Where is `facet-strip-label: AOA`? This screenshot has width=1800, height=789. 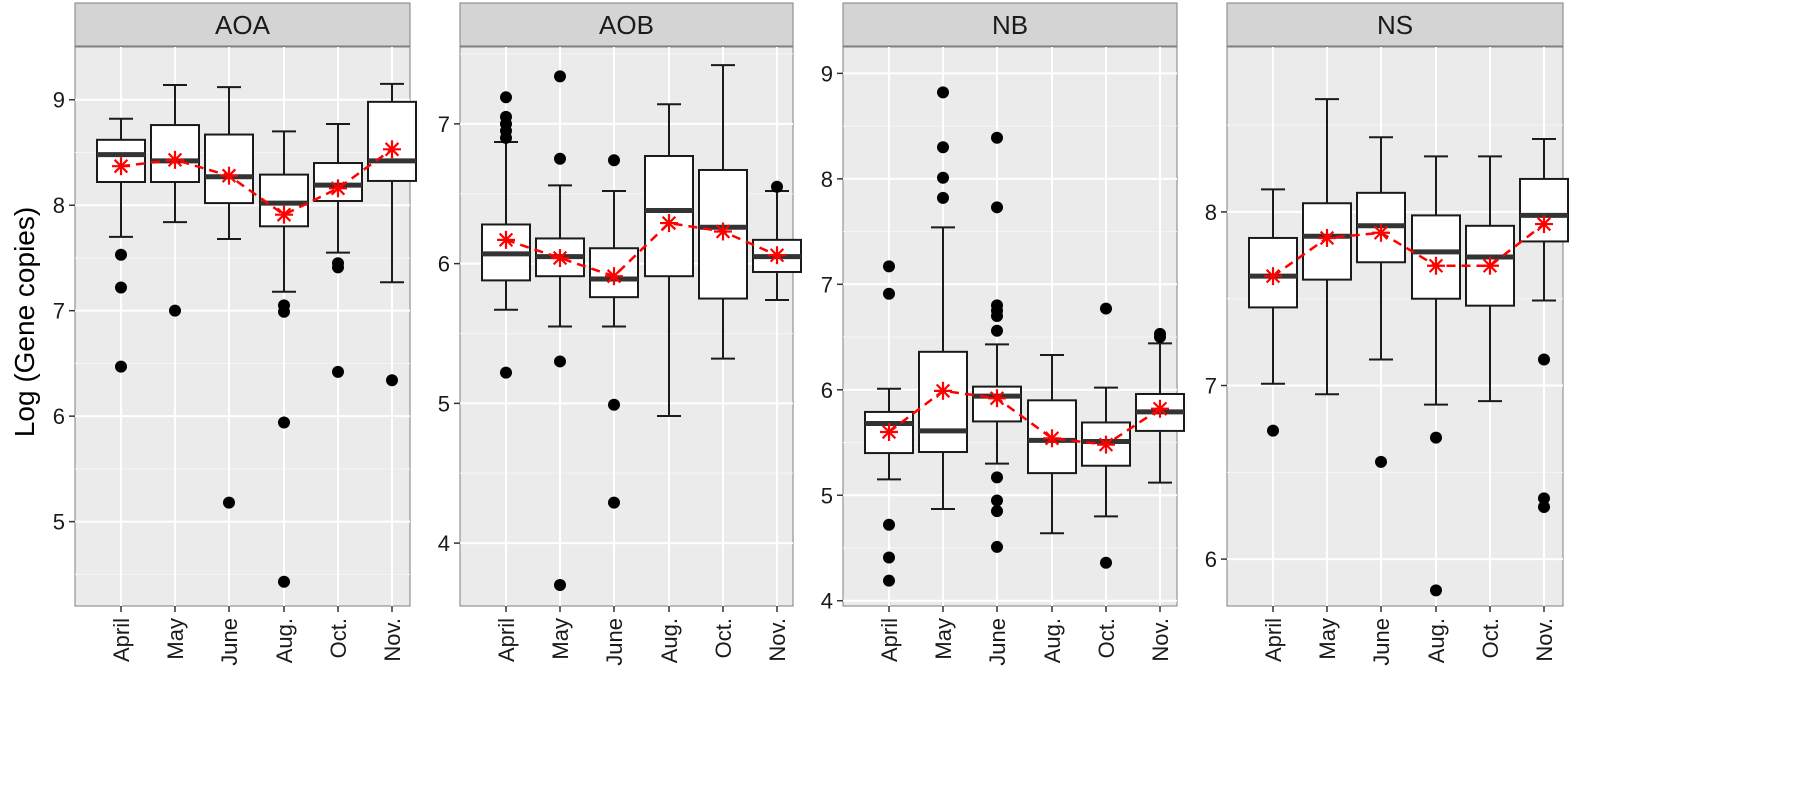 facet-strip-label: AOA is located at coordinates (243, 25).